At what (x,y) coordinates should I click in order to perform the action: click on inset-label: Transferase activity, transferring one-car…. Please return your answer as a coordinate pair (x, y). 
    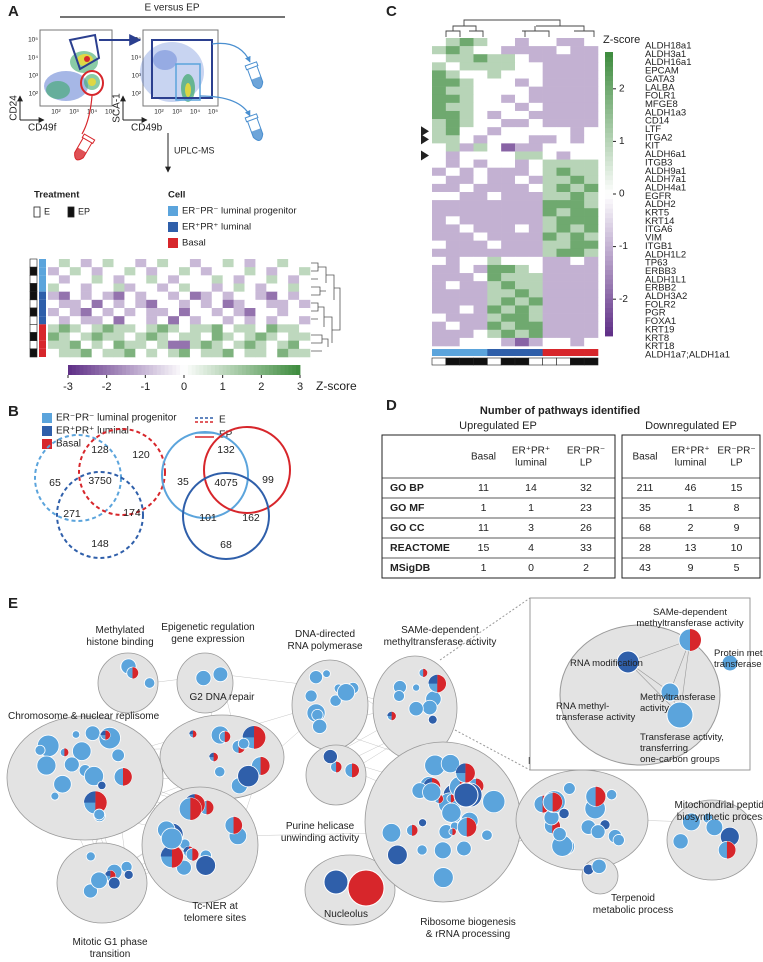
    Looking at the image, I should click on (682, 748).